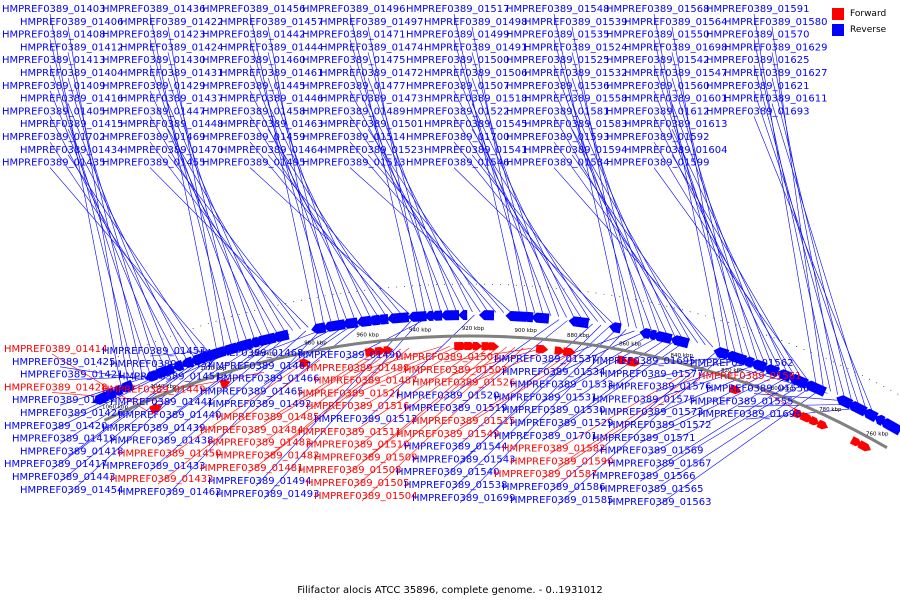 This screenshot has width=900, height=600. What do you see at coordinates (578, 336) in the screenshot?
I see `scale-label: 880 kbp` at bounding box center [578, 336].